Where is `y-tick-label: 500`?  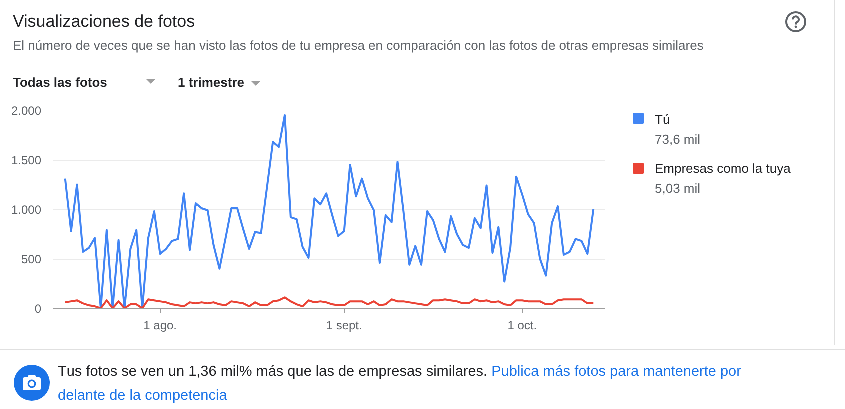 y-tick-label: 500 is located at coordinates (31, 259).